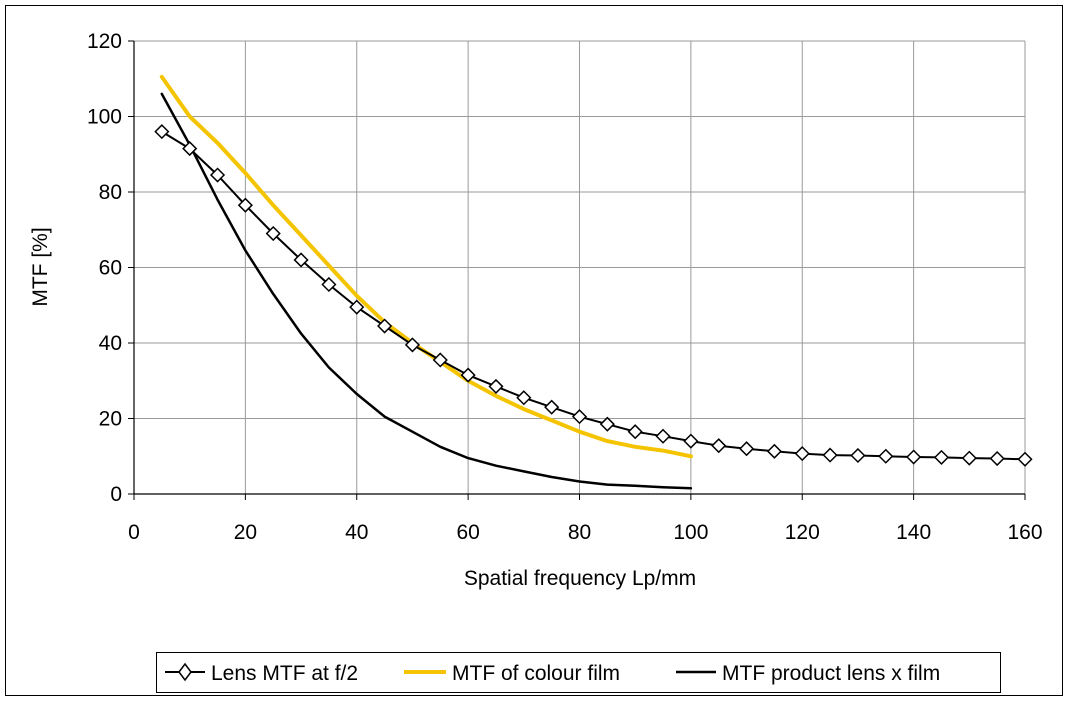 This screenshot has width=1068, height=706. I want to click on x-tick-label: 0, so click(134, 532).